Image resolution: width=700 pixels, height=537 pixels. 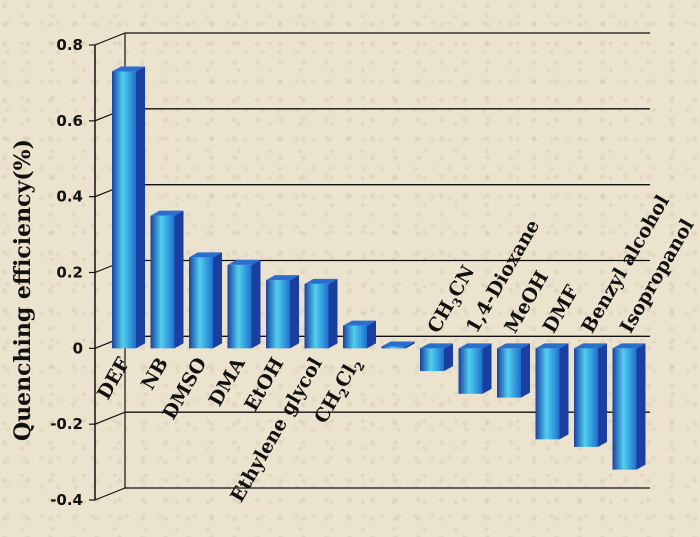 What do you see at coordinates (66, 500) in the screenshot?
I see `y-tick-label: -0.4` at bounding box center [66, 500].